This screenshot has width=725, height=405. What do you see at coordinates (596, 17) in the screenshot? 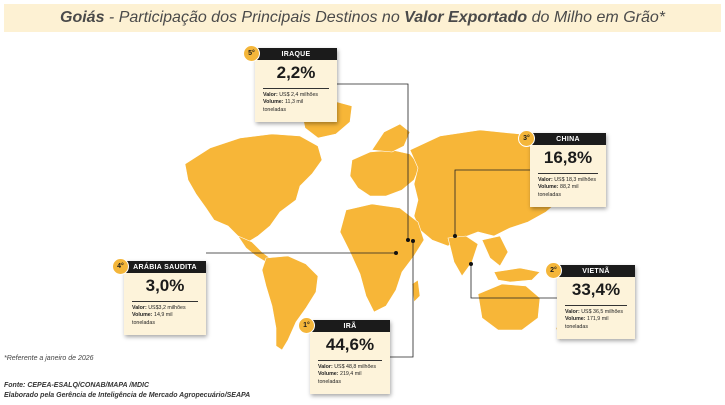
I see `title-part2: do Milho em Grão*` at bounding box center [596, 17].